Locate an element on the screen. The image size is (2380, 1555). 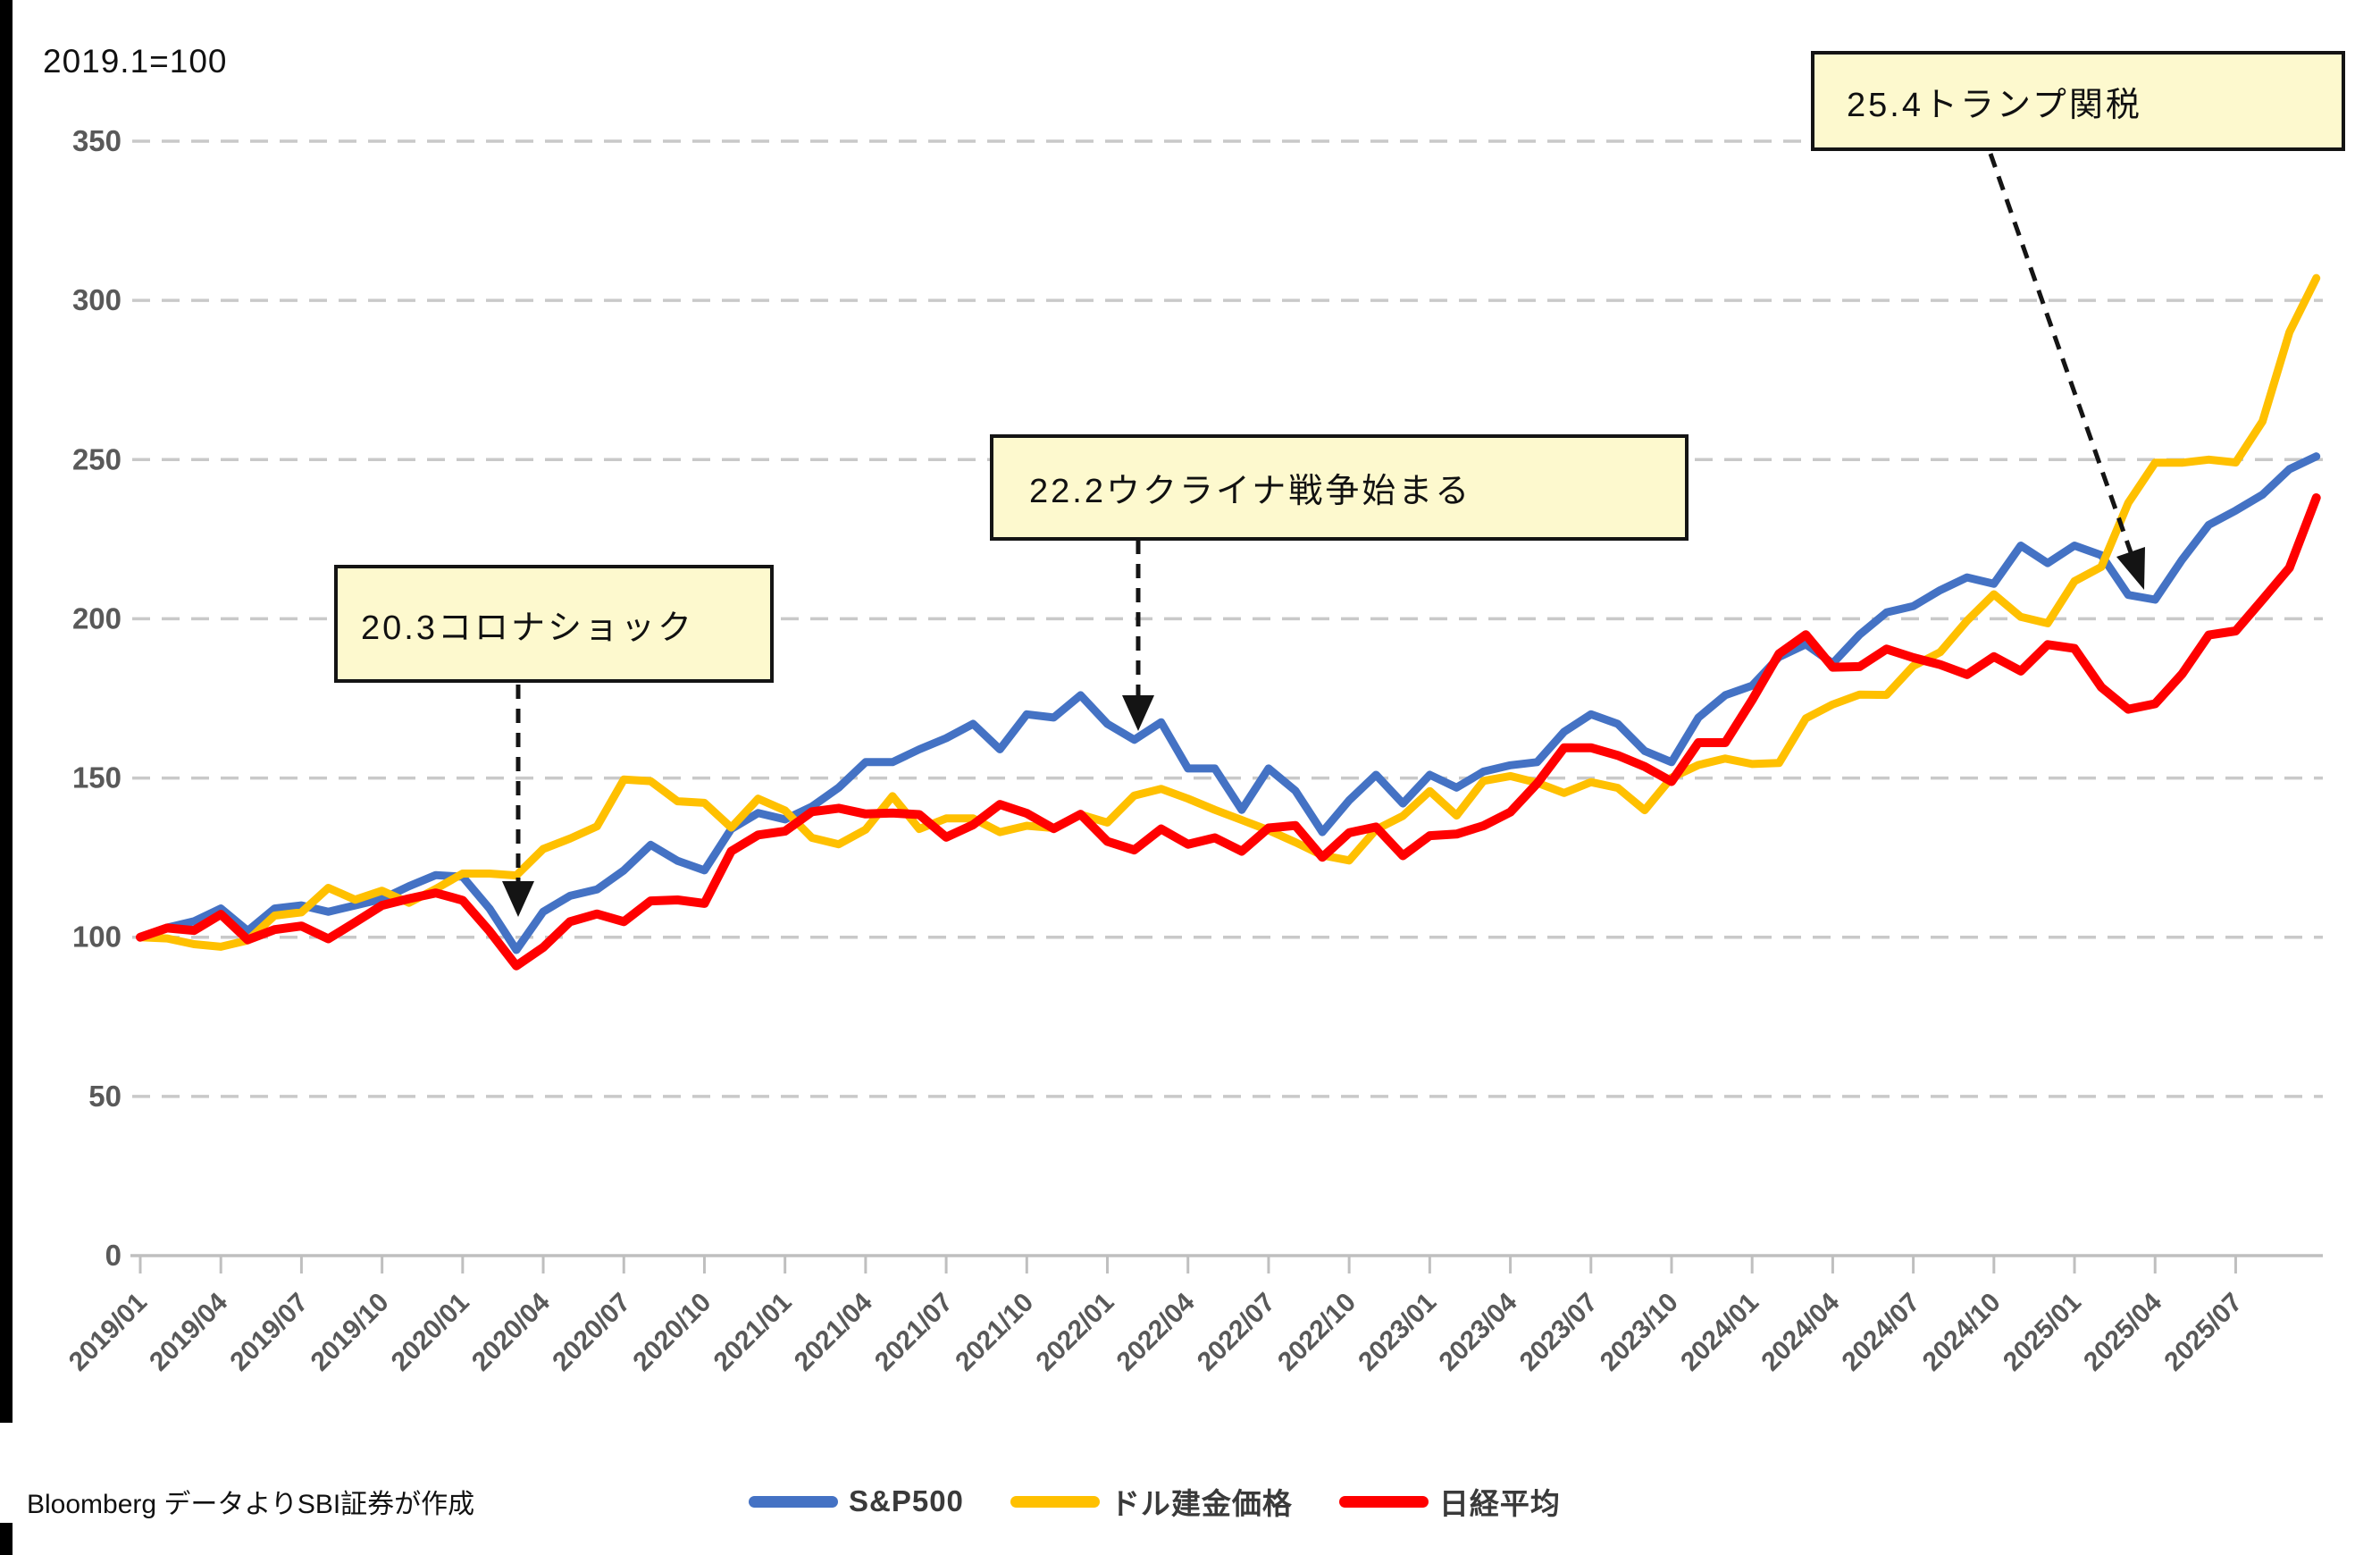
x-tick-label: 2022/04 is located at coordinates (1156, 1331).